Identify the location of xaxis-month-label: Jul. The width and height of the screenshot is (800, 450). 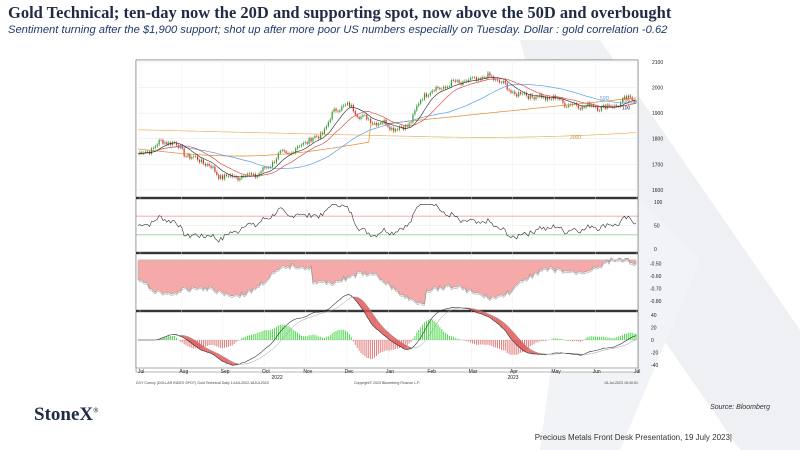
(637, 372).